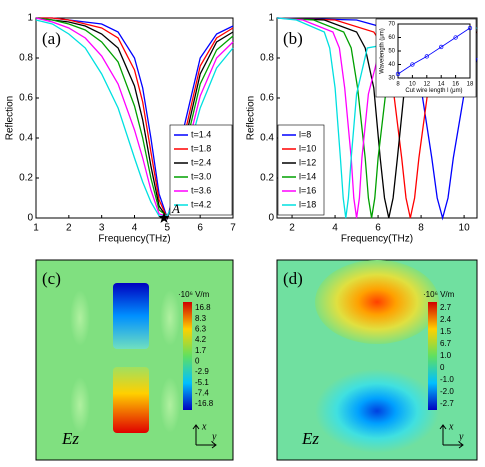  I want to click on plot-area, so click(434, 51).